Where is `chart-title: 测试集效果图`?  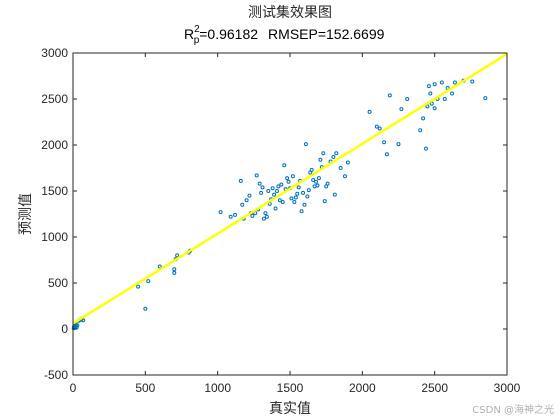 chart-title: 测试集效果图 is located at coordinates (290, 12).